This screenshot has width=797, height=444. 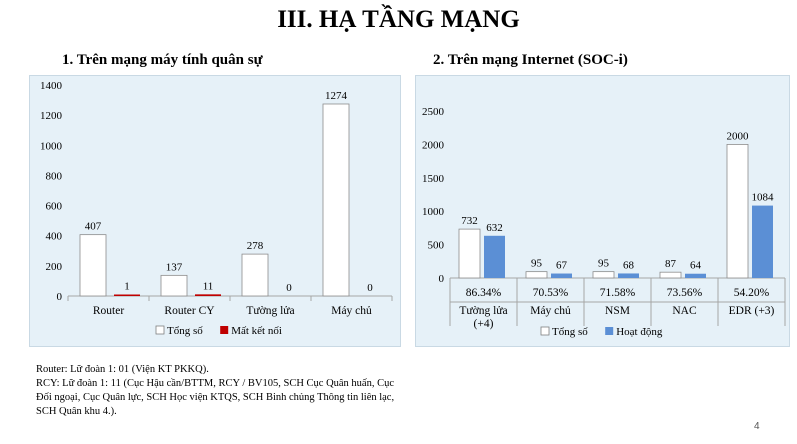 What do you see at coordinates (752, 311) in the screenshot?
I see `chart2-category-label: EDR (+3)` at bounding box center [752, 311].